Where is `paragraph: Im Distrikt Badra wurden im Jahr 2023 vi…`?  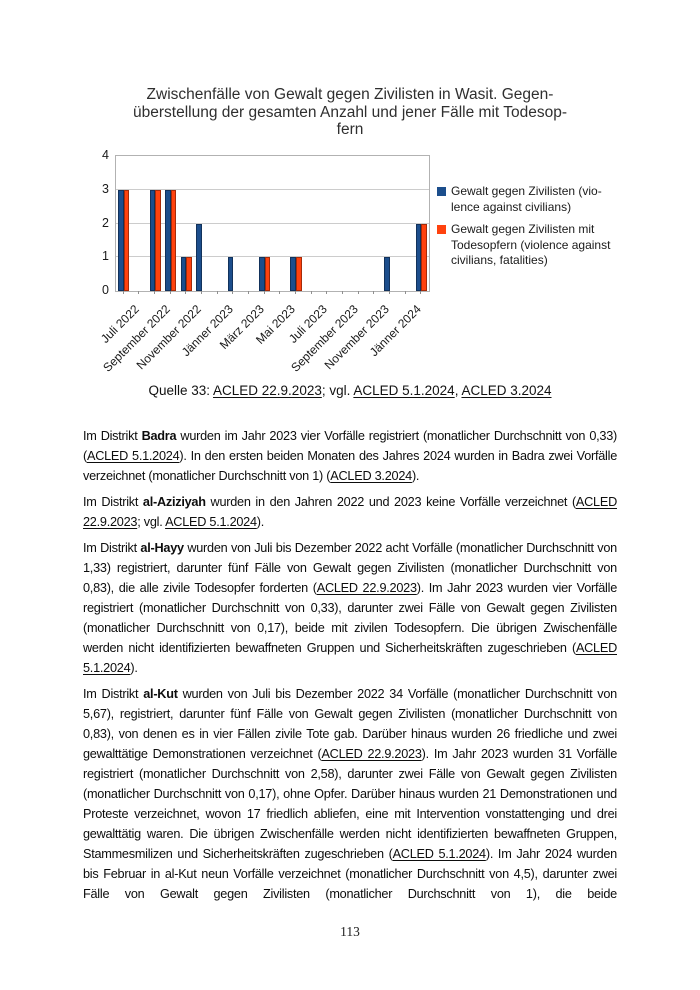
paragraph: Im Distrikt Badra wurden im Jahr 2023 vi… is located at coordinates (350, 456).